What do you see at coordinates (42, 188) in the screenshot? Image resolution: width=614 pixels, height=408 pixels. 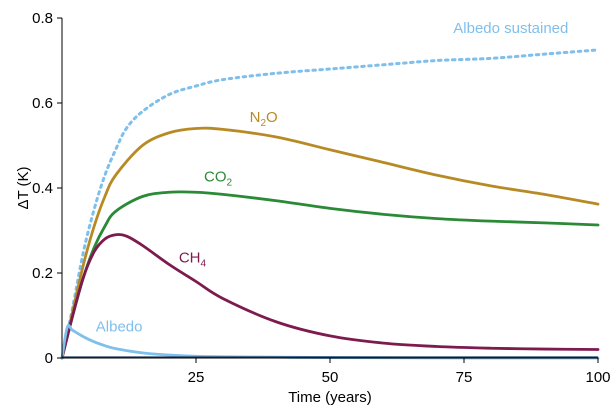 I see `y-tick-label: 0.4` at bounding box center [42, 188].